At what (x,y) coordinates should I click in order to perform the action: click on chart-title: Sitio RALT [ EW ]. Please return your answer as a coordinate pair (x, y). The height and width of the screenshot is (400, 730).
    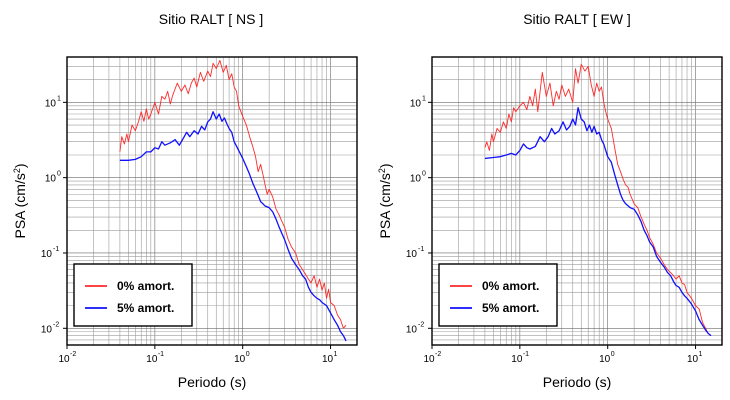
    Looking at the image, I should click on (577, 19).